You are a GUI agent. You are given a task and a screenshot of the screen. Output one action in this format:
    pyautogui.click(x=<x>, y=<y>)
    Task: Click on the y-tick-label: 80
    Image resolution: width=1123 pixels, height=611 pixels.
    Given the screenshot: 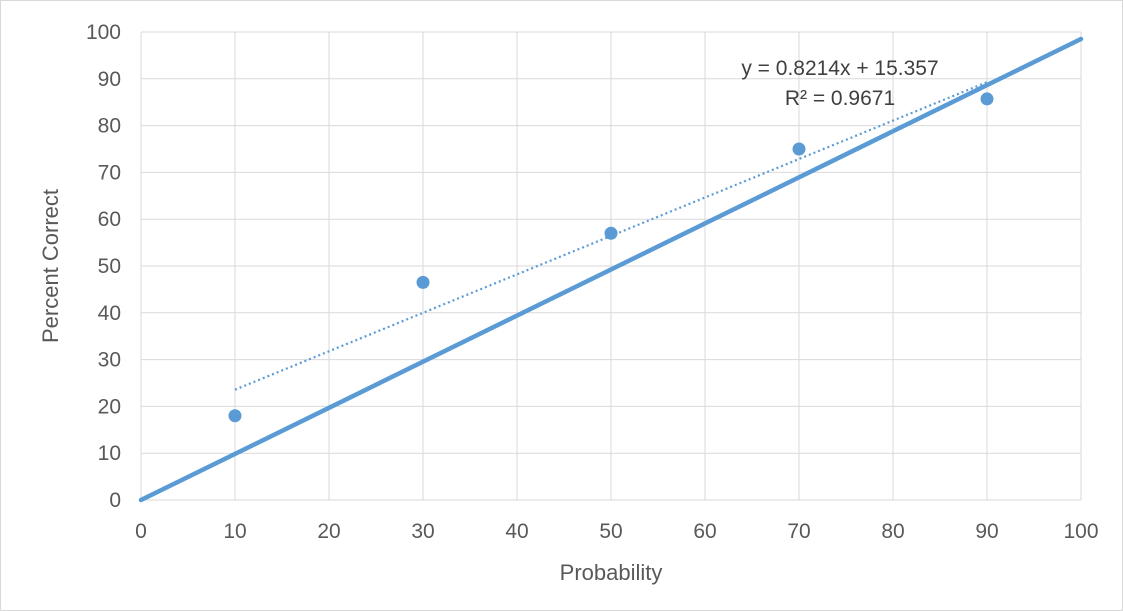 What is the action you would take?
    pyautogui.click(x=109, y=126)
    